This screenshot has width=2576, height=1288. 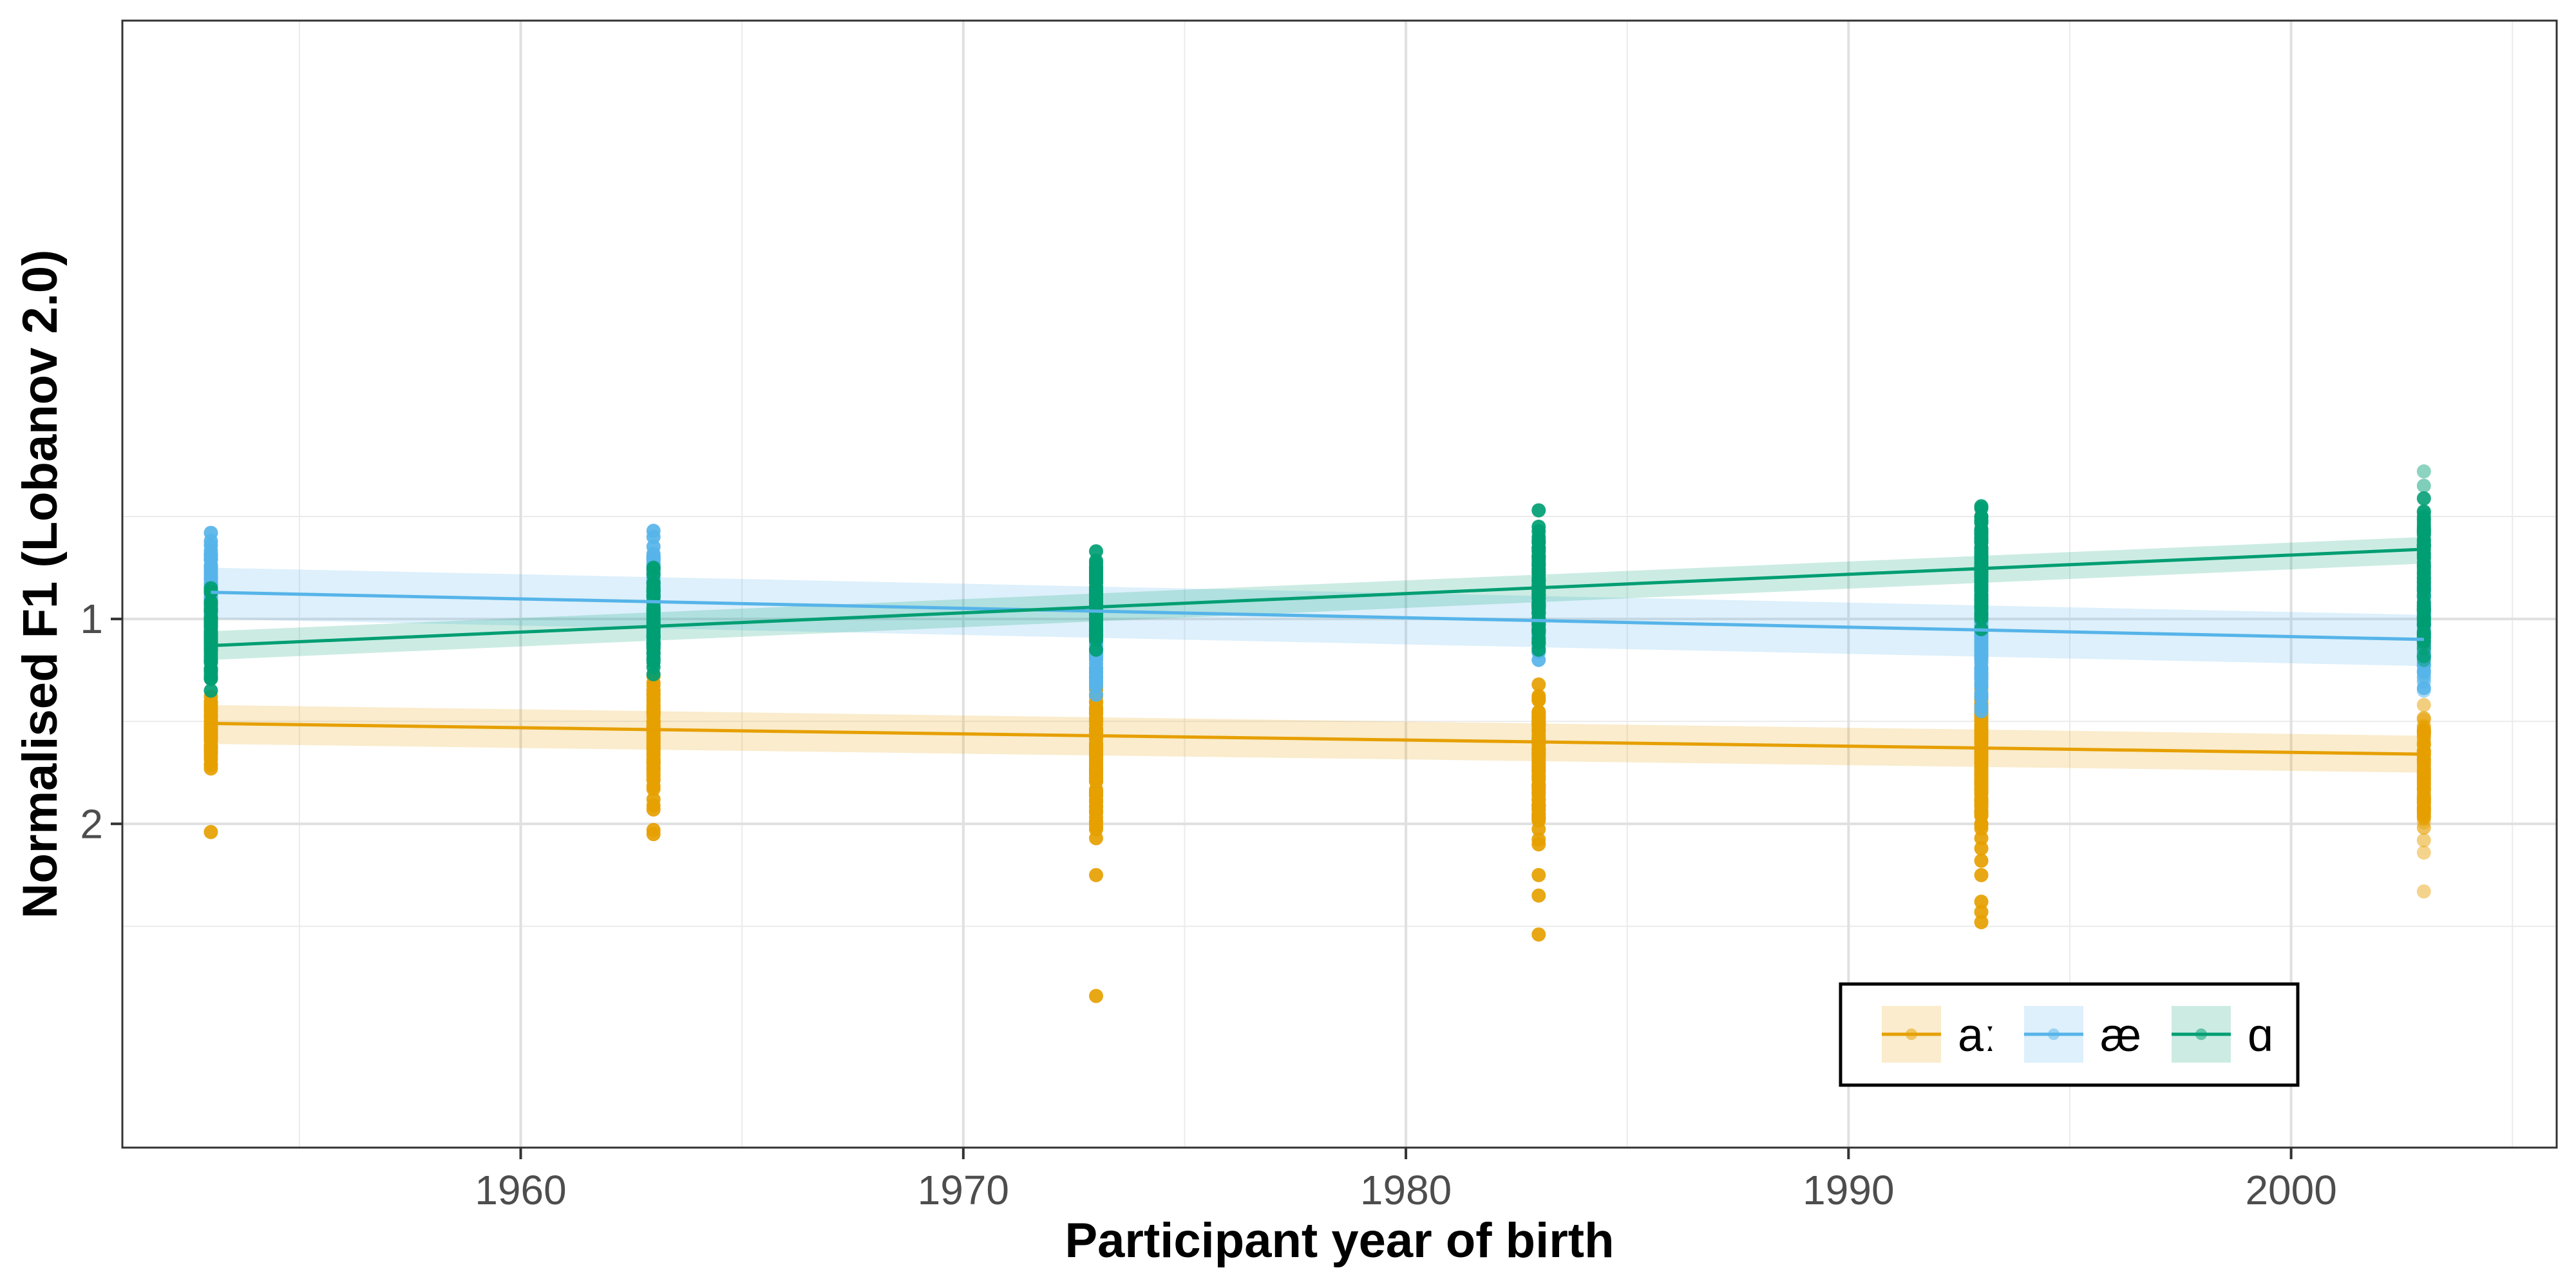 I want to click on x-tick-label: 1980, so click(x=1406, y=1190).